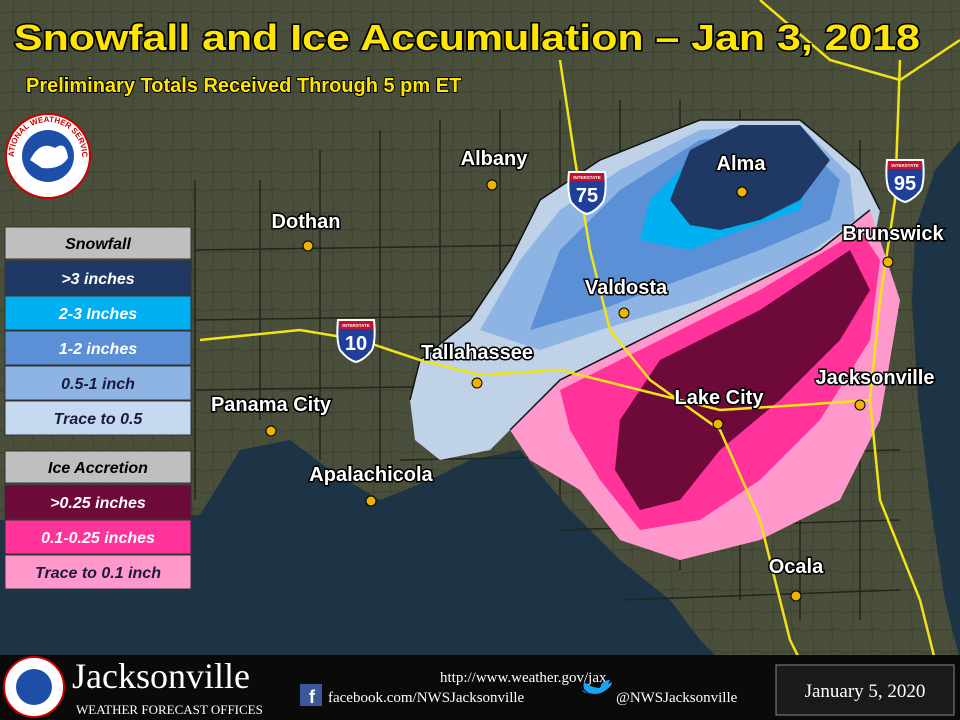 The width and height of the screenshot is (960, 720). I want to click on date-box, so click(865, 690).